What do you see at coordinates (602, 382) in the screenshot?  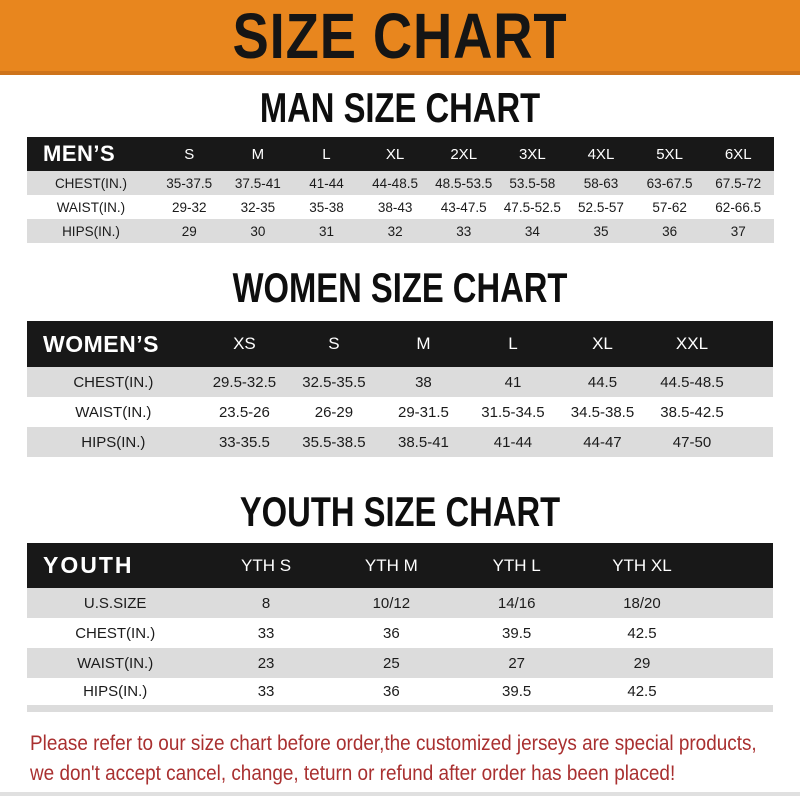 I see `size-cell: 44.5` at bounding box center [602, 382].